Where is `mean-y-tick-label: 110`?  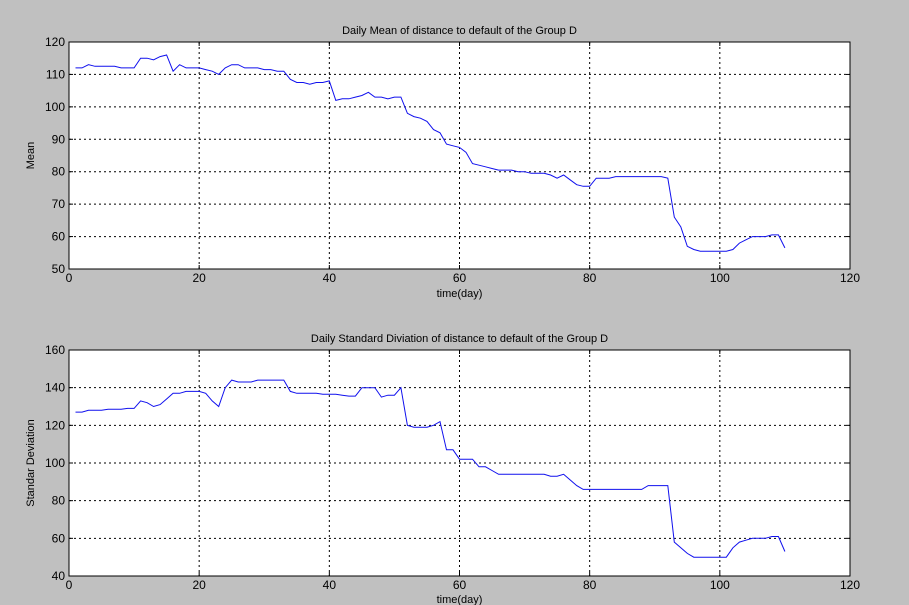 mean-y-tick-label: 110 is located at coordinates (55, 74).